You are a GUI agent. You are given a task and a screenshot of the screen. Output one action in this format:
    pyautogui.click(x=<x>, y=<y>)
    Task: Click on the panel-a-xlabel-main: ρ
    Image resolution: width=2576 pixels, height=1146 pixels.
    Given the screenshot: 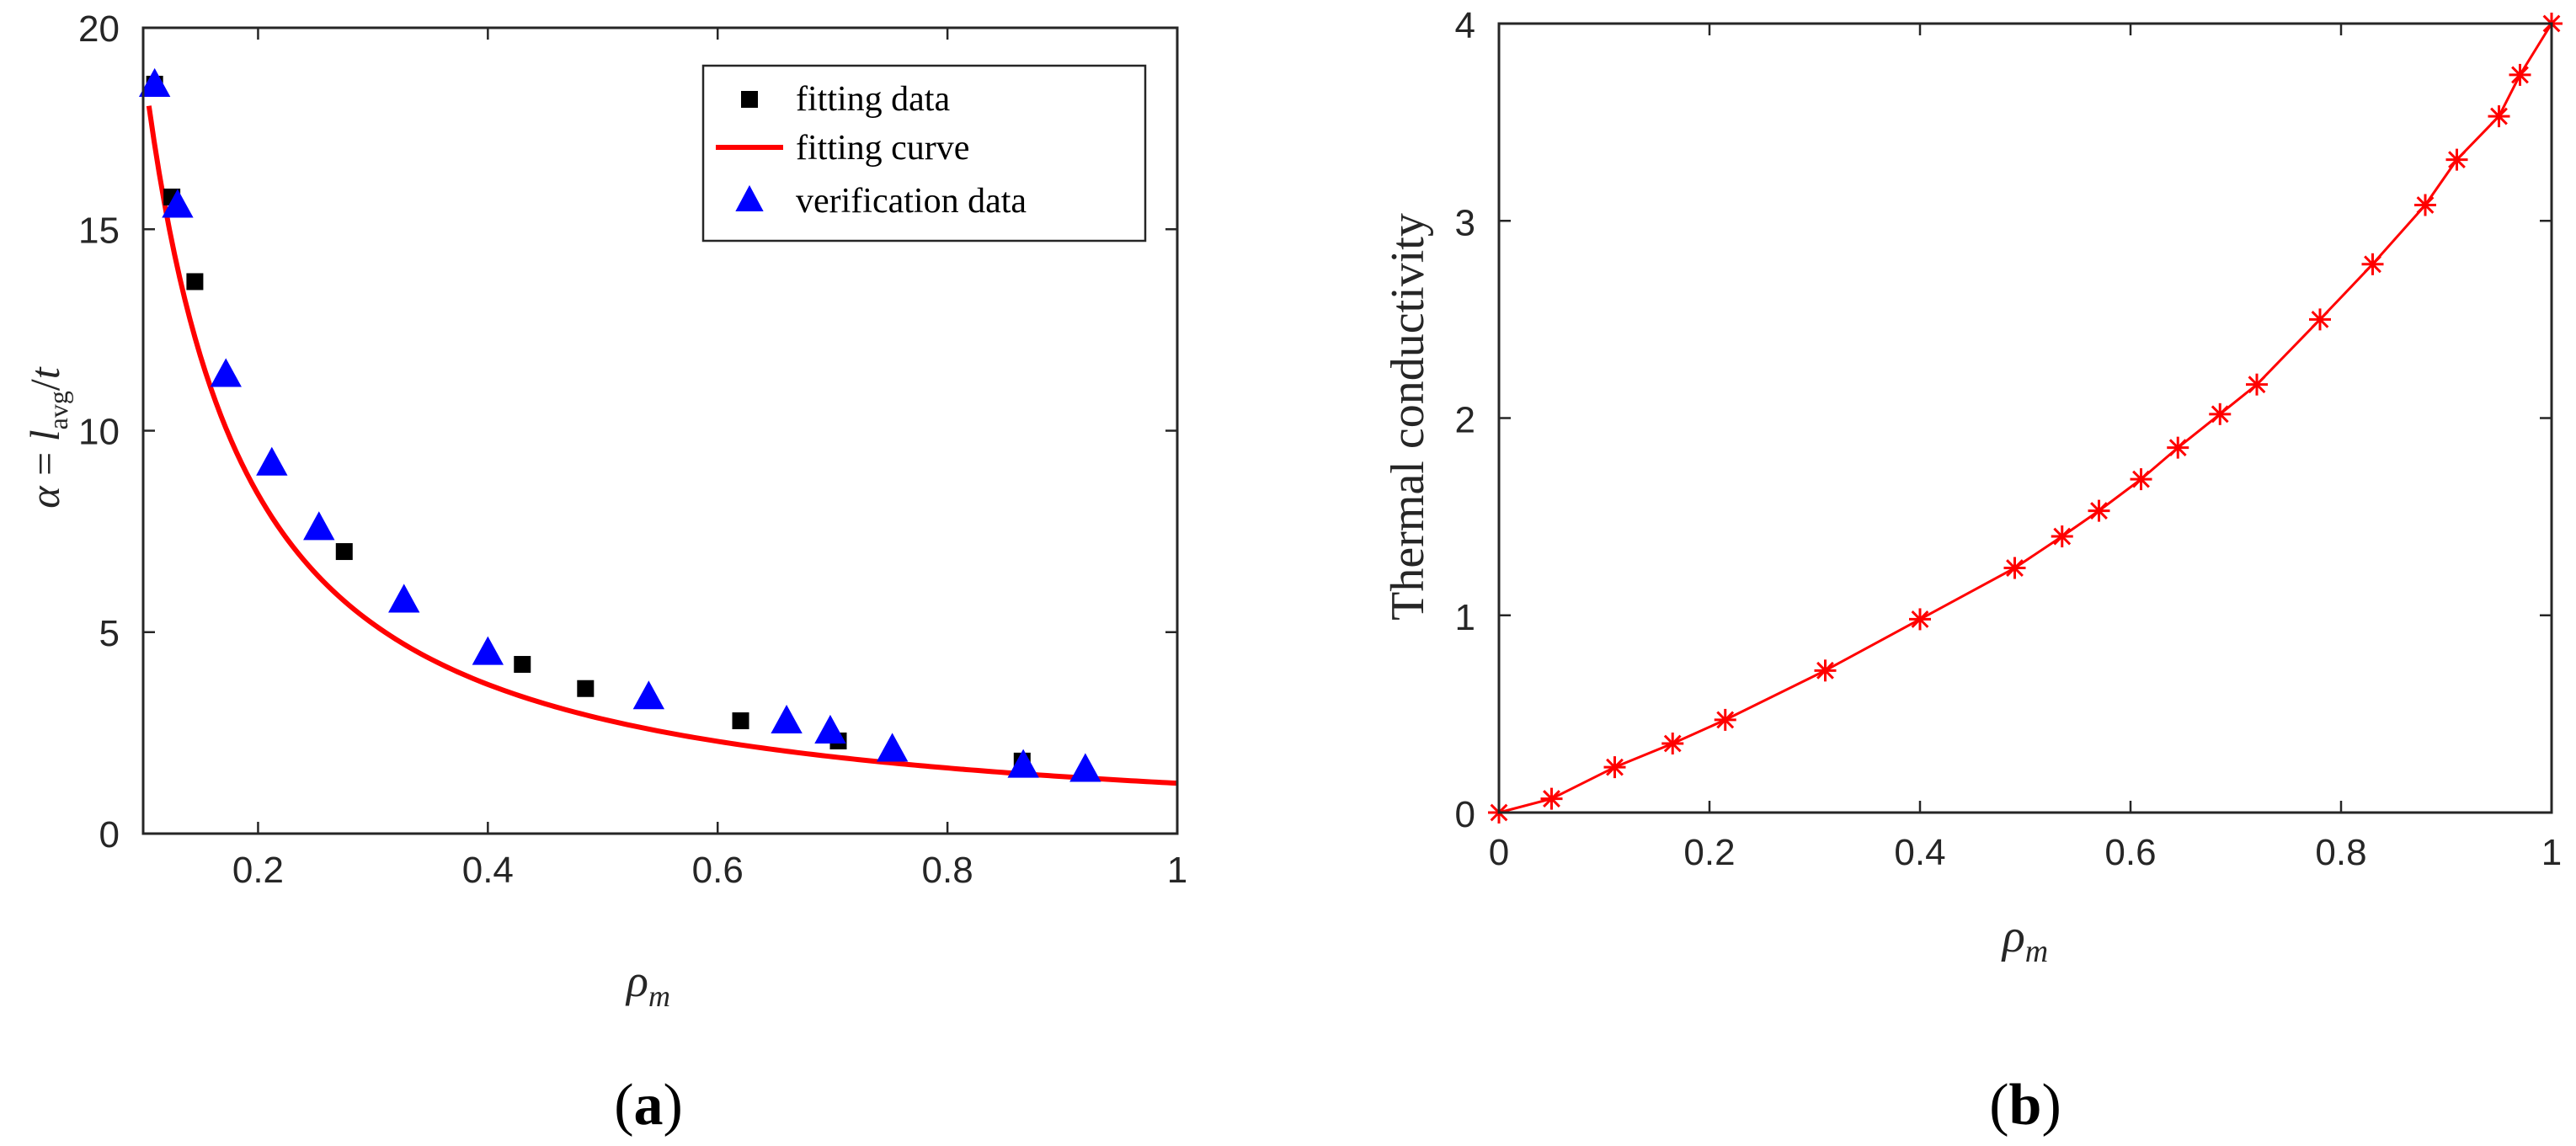 What is the action you would take?
    pyautogui.click(x=636, y=981)
    